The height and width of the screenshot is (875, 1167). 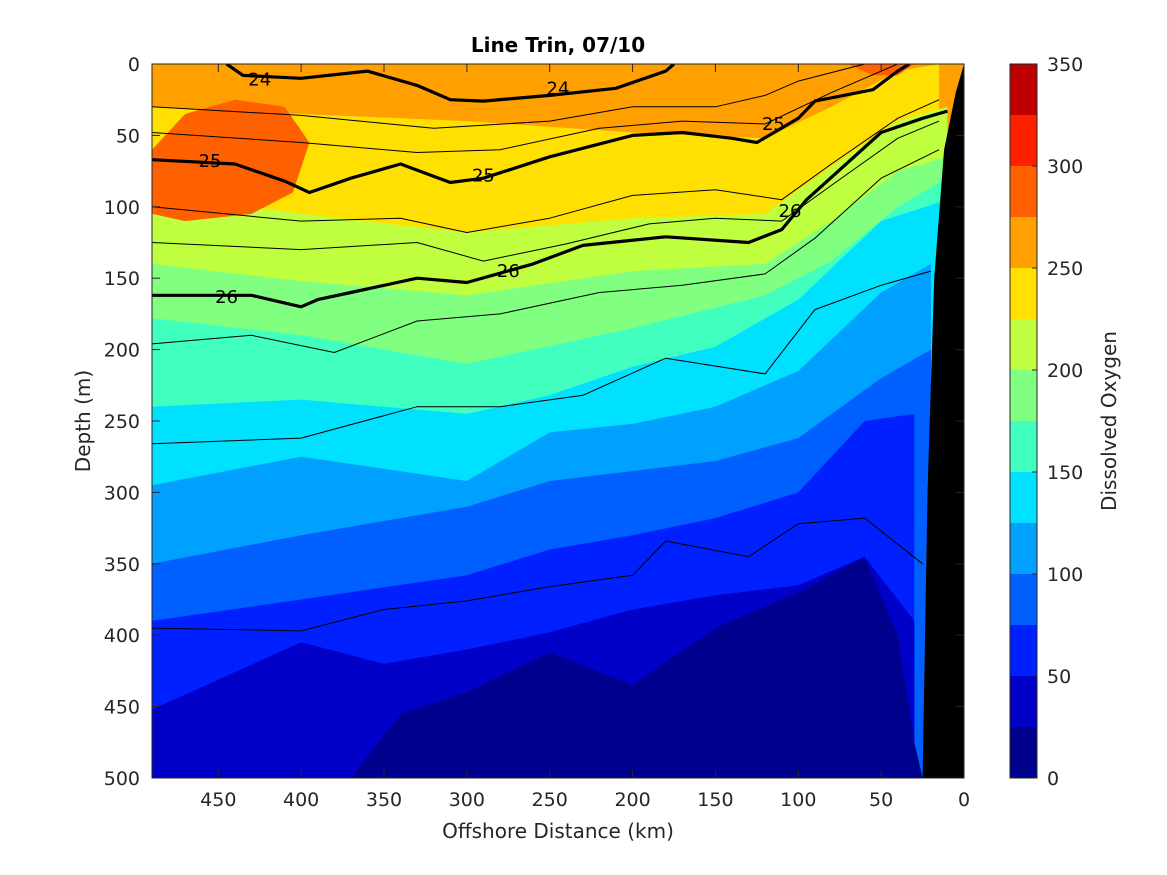 I want to click on colorbar-ticks: 0 50 100 150 200 250 300 350, so click(x=1057, y=422).